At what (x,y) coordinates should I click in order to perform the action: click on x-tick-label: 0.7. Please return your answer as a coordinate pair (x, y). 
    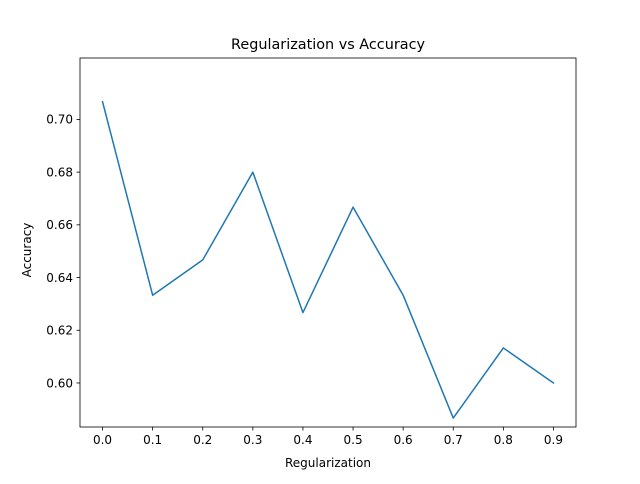
    Looking at the image, I should click on (453, 440).